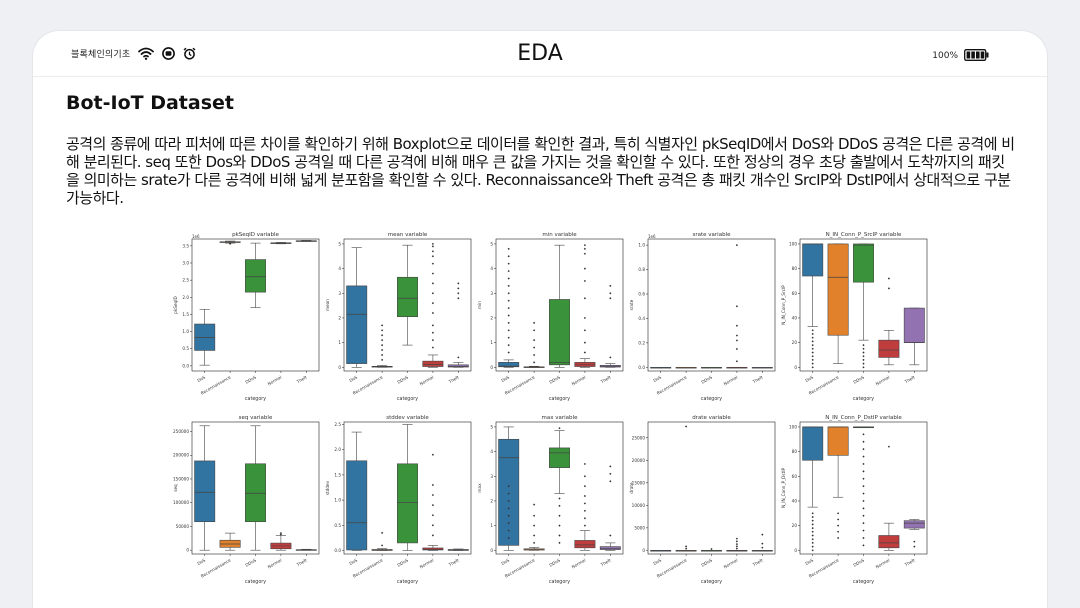 The height and width of the screenshot is (608, 1080). Describe the element at coordinates (639, 482) in the screenshot. I see `y-tick-label: 15000` at that location.